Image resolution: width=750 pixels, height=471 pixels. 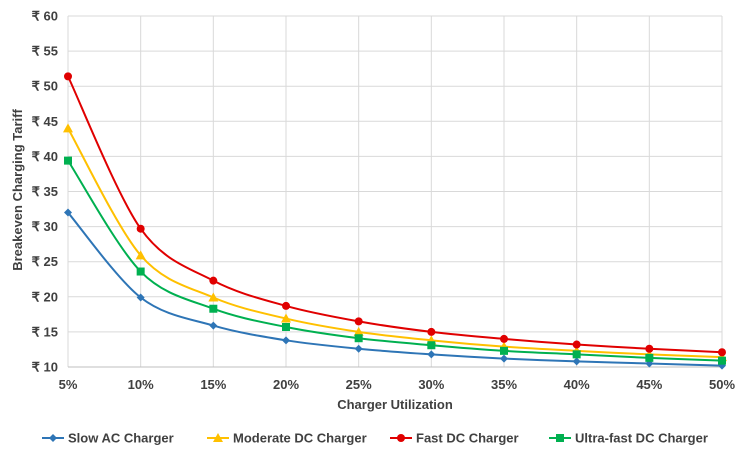 I want to click on x-tick-label: 40%, so click(x=577, y=384).